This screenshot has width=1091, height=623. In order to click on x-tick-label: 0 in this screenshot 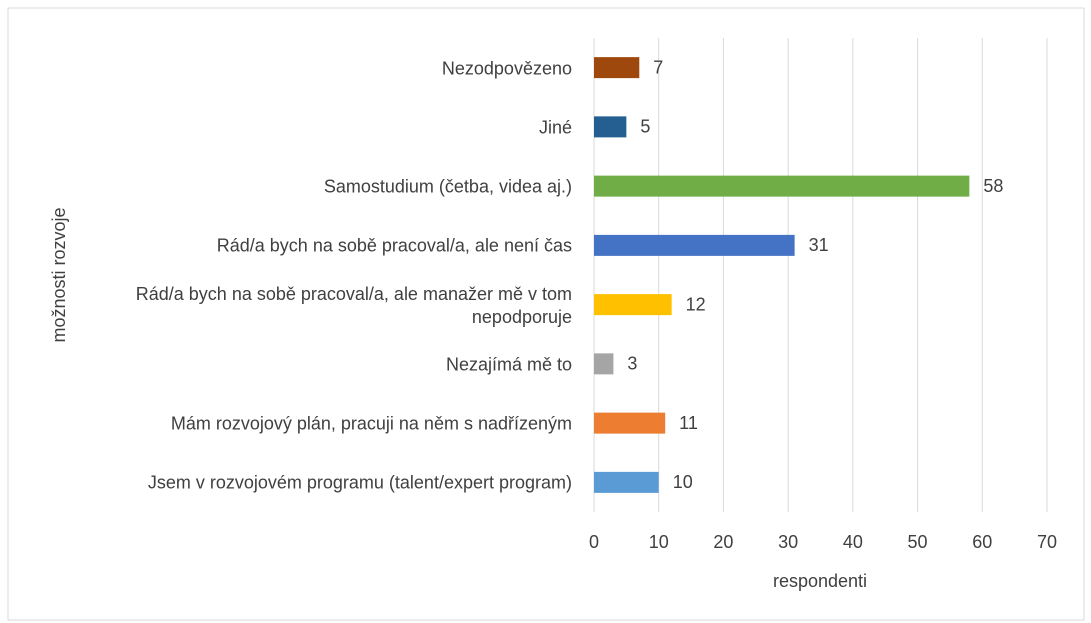, I will do `click(594, 542)`.